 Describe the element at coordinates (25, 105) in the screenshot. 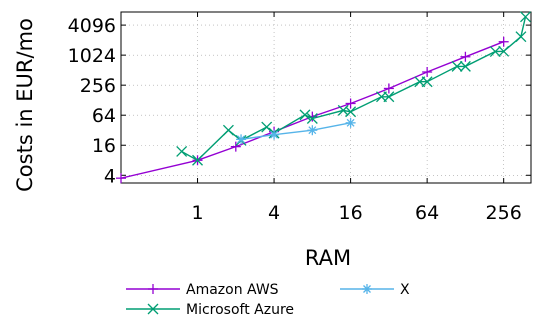

I see `y-axis-label: Costs in EUR/mo` at that location.